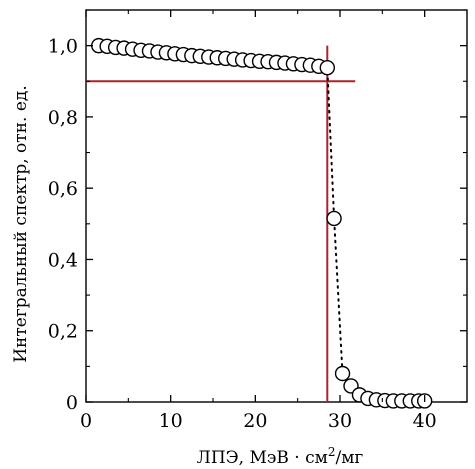 This screenshot has height=469, width=475. What do you see at coordinates (63, 260) in the screenshot?
I see `y-tick-label: 0,4` at bounding box center [63, 260].